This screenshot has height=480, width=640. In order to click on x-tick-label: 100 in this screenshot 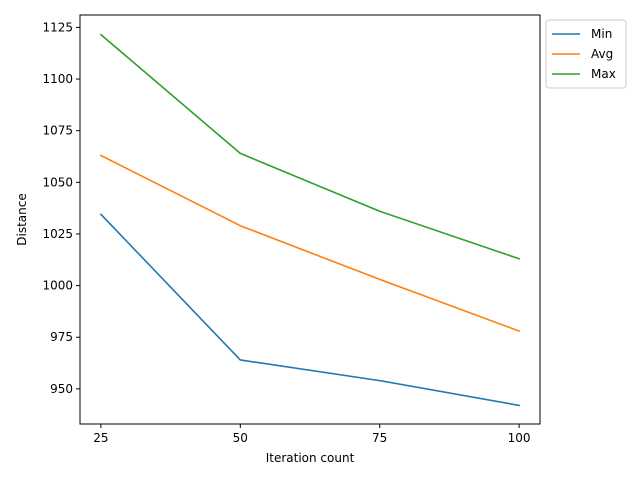, I will do `click(519, 438)`.